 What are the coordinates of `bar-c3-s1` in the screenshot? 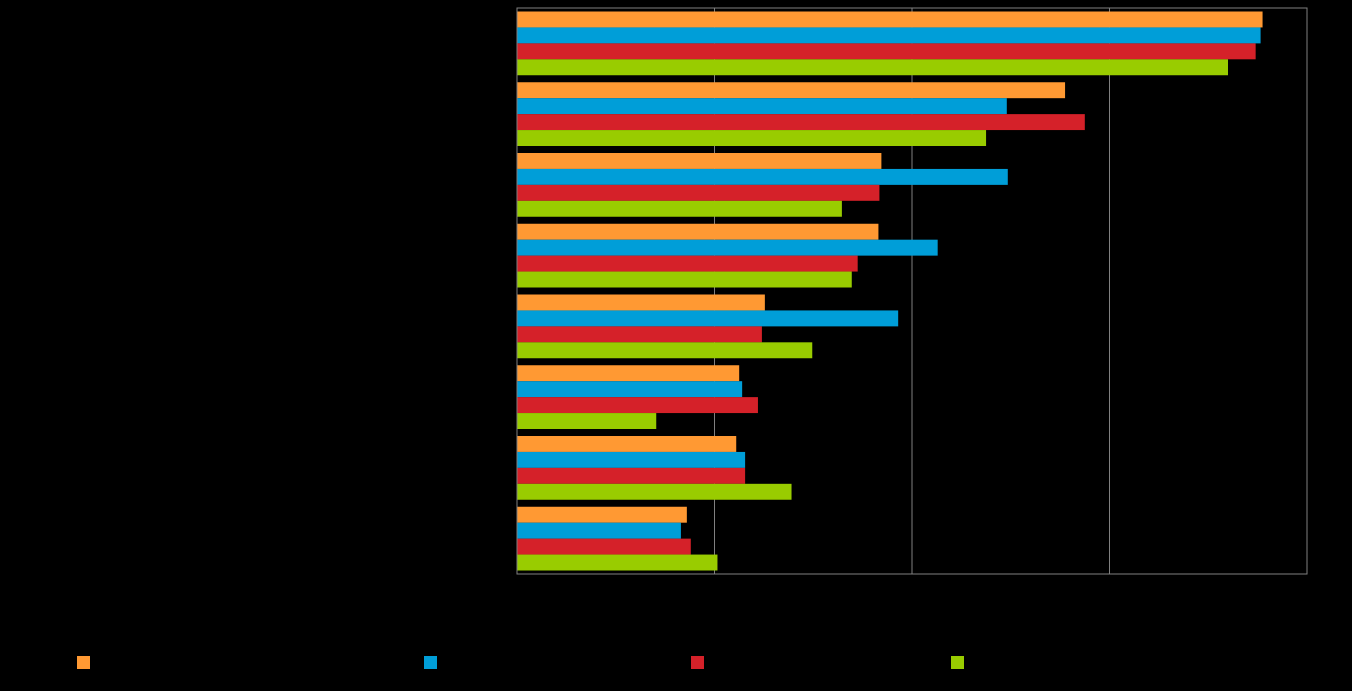 It's located at (727, 247).